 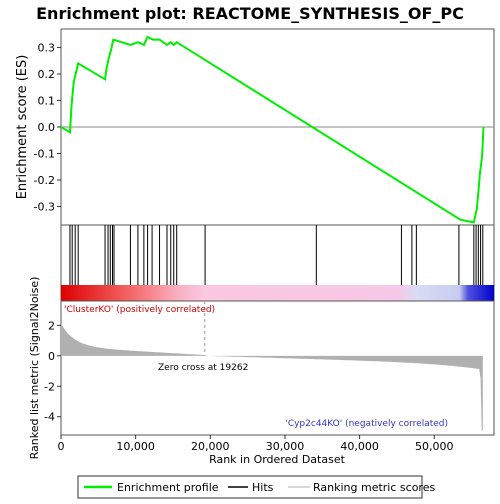 What do you see at coordinates (34, 368) in the screenshot?
I see `metric-y-axis-label: Ranked list metric (Signal2Noise)` at bounding box center [34, 368].